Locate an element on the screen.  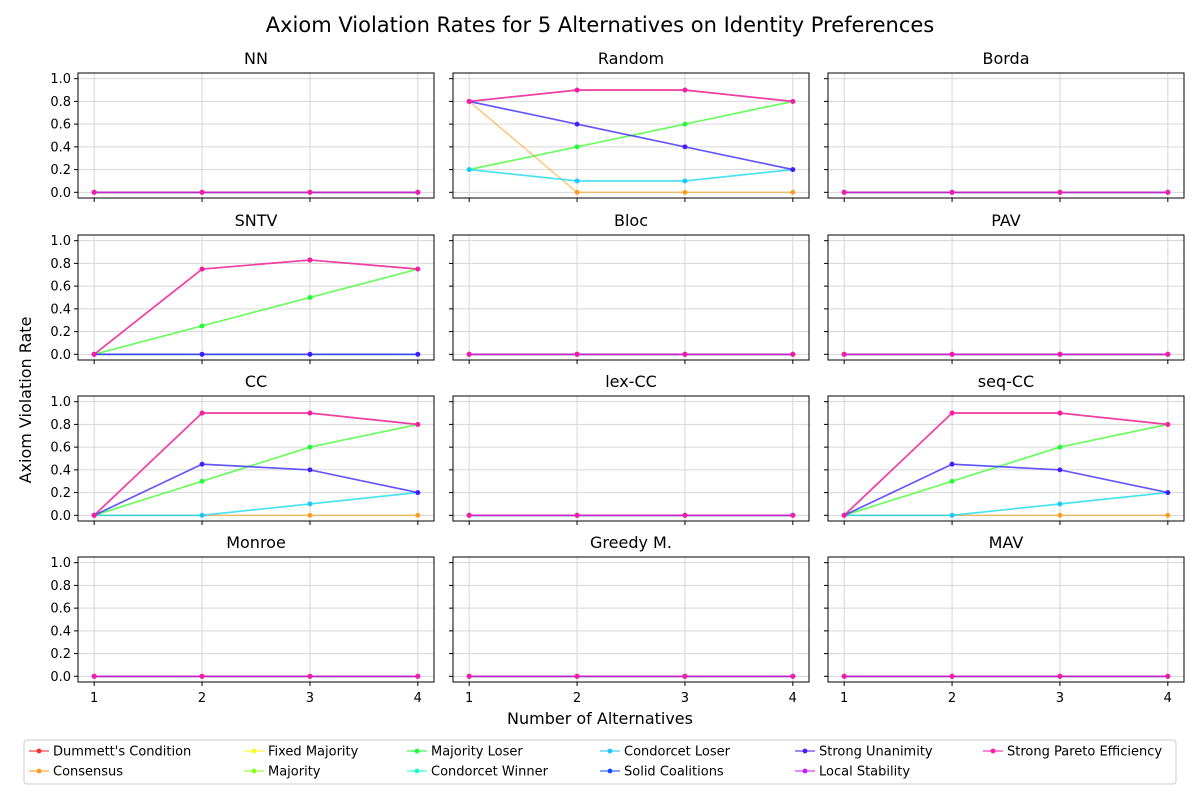
subplot-title: seq-CC is located at coordinates (1006, 381).